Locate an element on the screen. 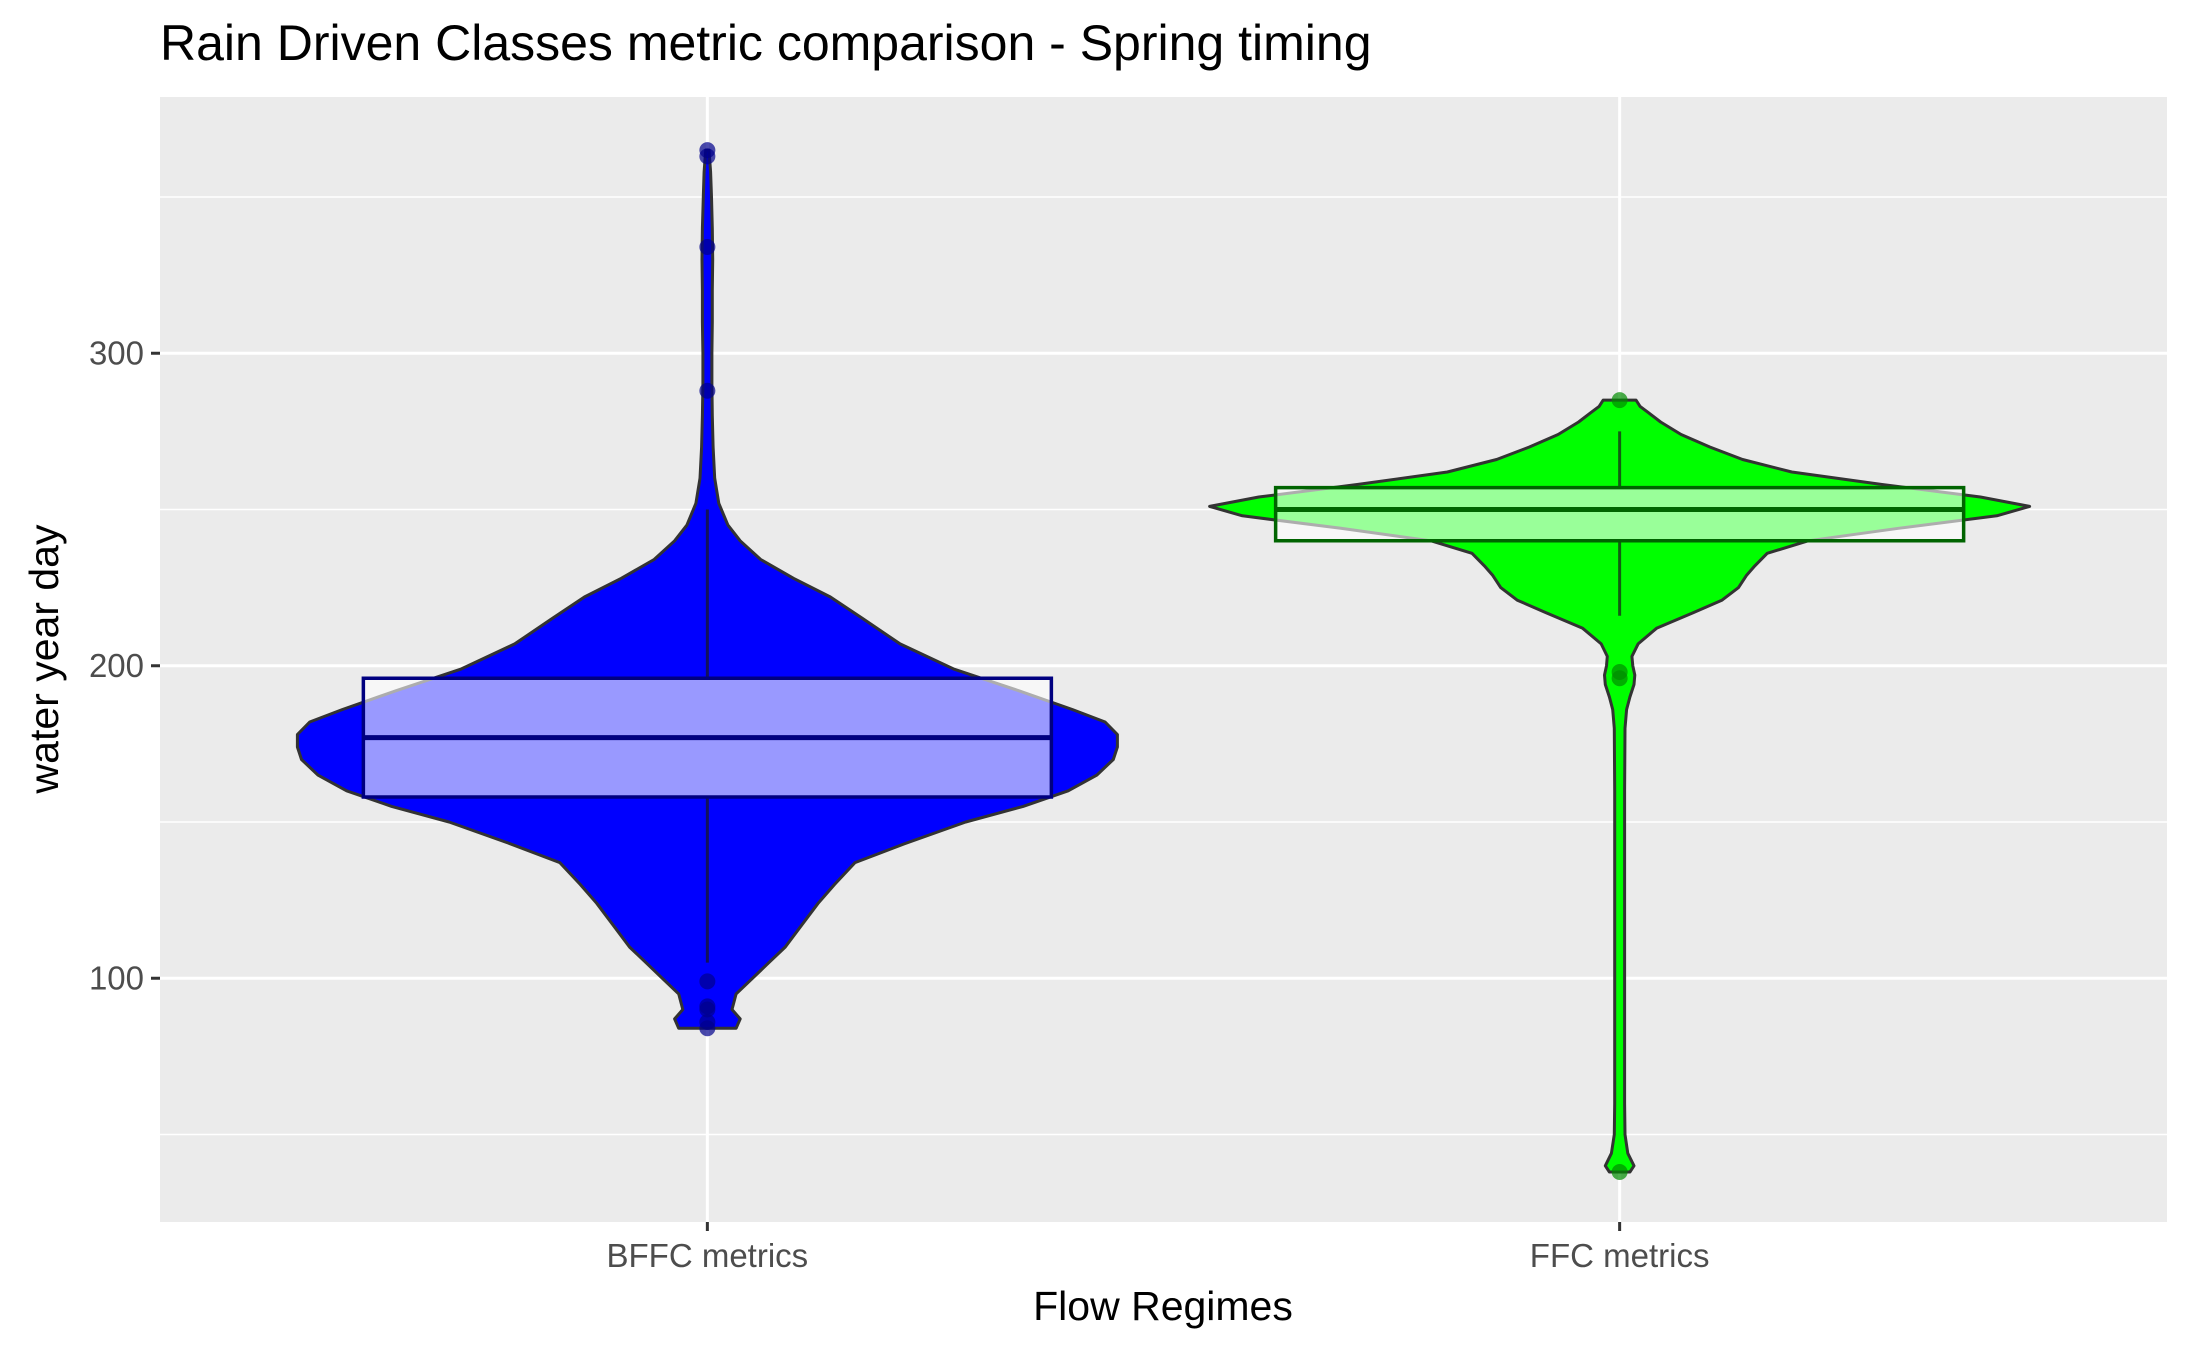 This screenshot has height=1351, width=2187. x-tick-label: BFFC metrics is located at coordinates (708, 1255).